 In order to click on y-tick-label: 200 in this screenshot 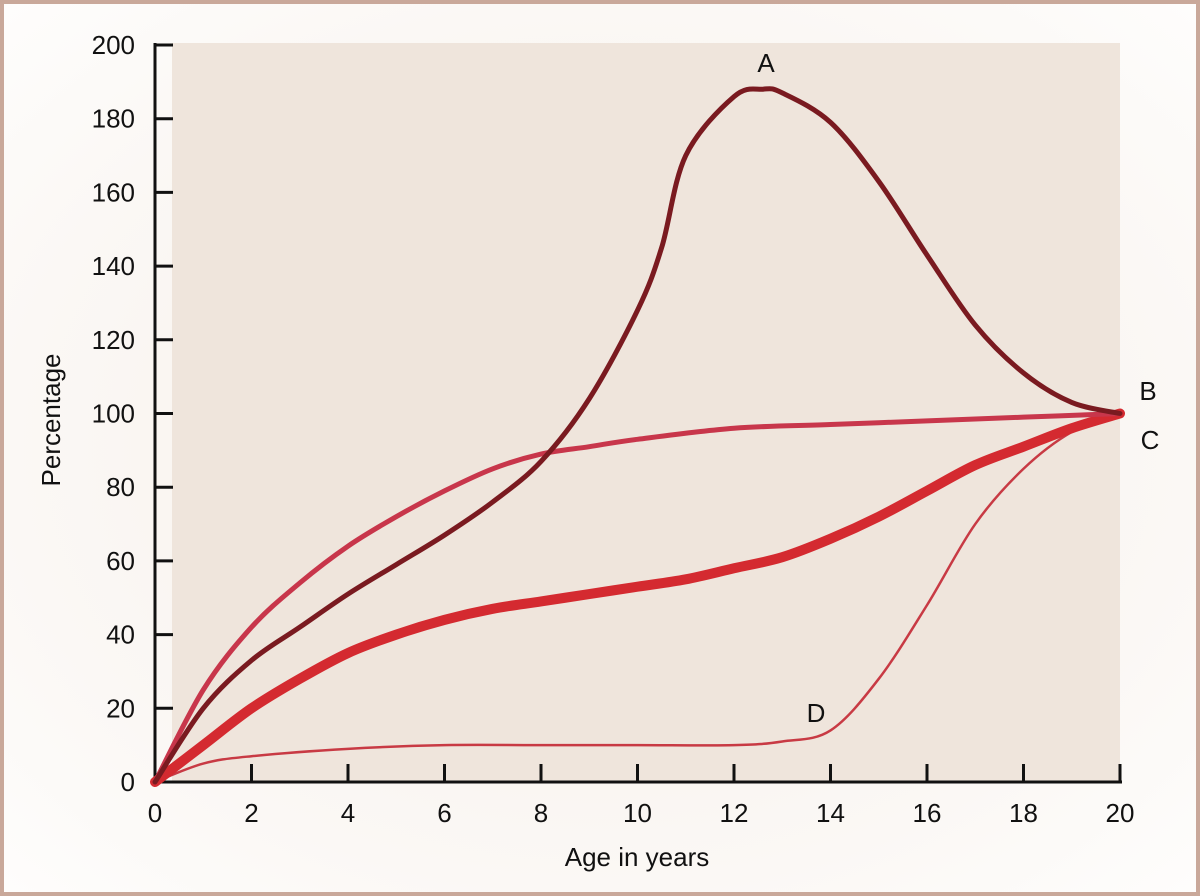, I will do `click(113, 45)`.